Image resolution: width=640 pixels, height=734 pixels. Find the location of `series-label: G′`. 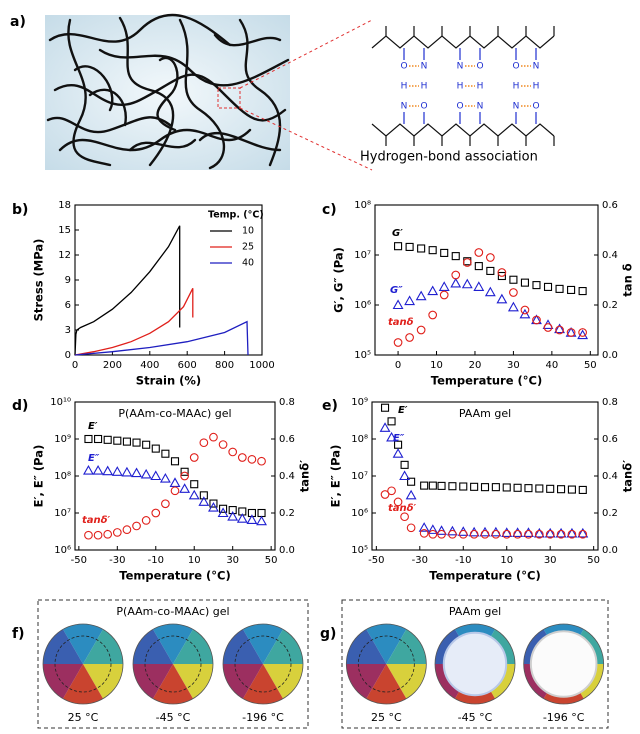

series-label: G′ is located at coordinates (397, 233).